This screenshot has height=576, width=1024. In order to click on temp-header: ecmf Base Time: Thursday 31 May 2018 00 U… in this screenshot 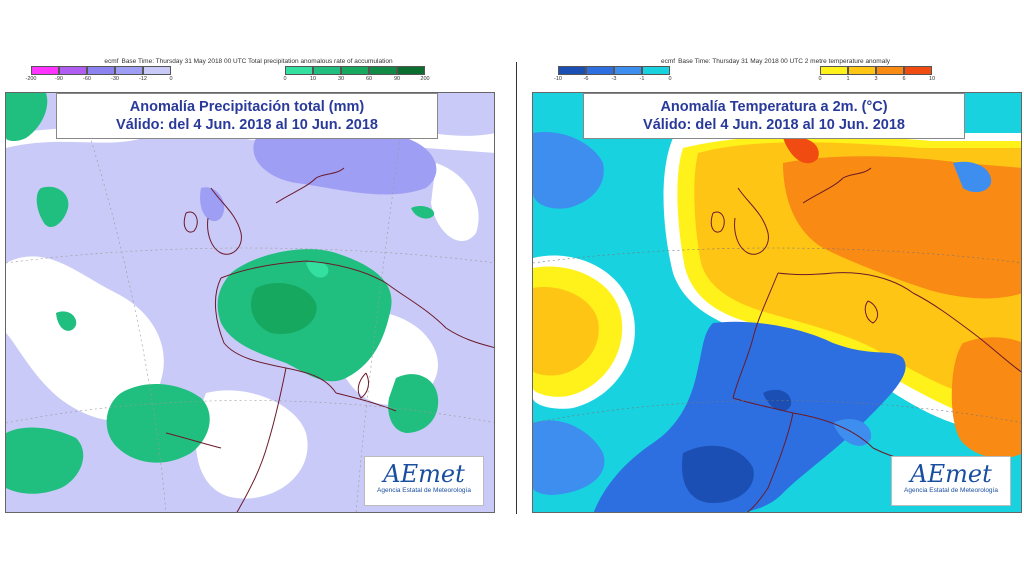, I will do `click(777, 61)`.